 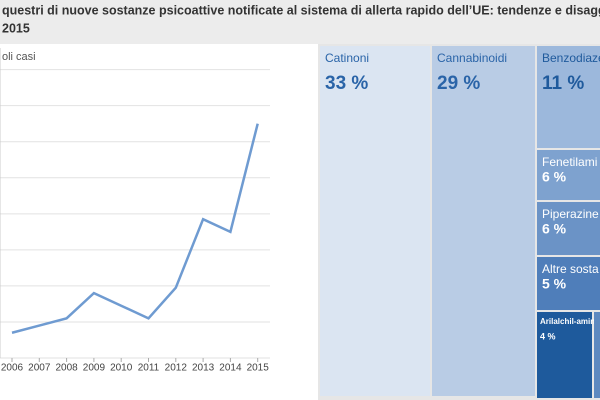 What do you see at coordinates (121, 368) in the screenshot?
I see `x-tick-label: 2010` at bounding box center [121, 368].